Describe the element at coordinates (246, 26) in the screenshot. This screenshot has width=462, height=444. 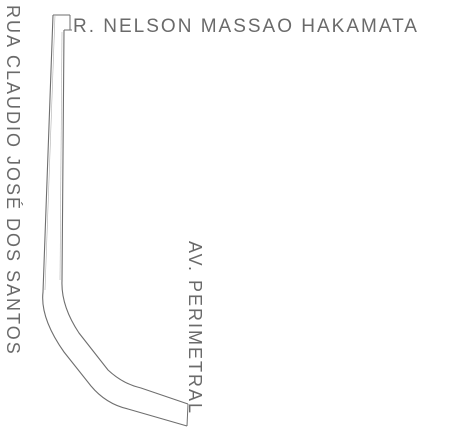
I see `street-label-top: R. NELSON MASSAO HAKAMATA` at that location.